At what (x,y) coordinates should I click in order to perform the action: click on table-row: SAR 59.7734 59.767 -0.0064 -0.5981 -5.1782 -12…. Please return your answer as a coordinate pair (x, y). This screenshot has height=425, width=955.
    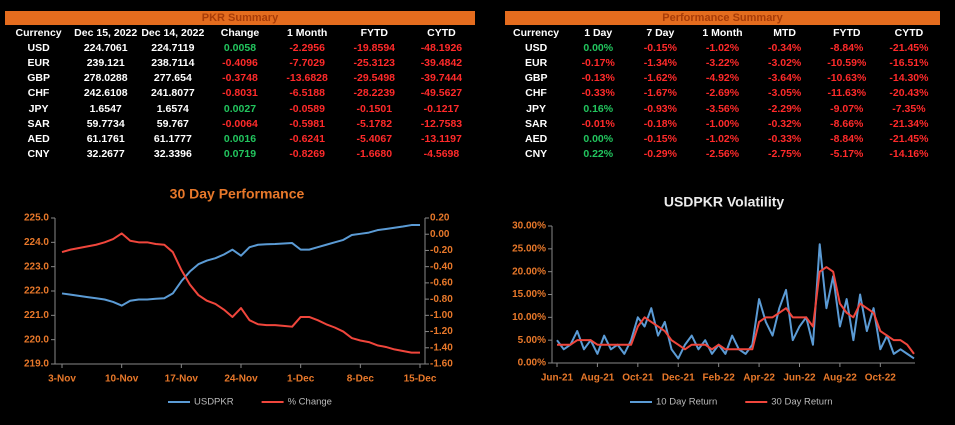
    Looking at the image, I should click on (240, 123).